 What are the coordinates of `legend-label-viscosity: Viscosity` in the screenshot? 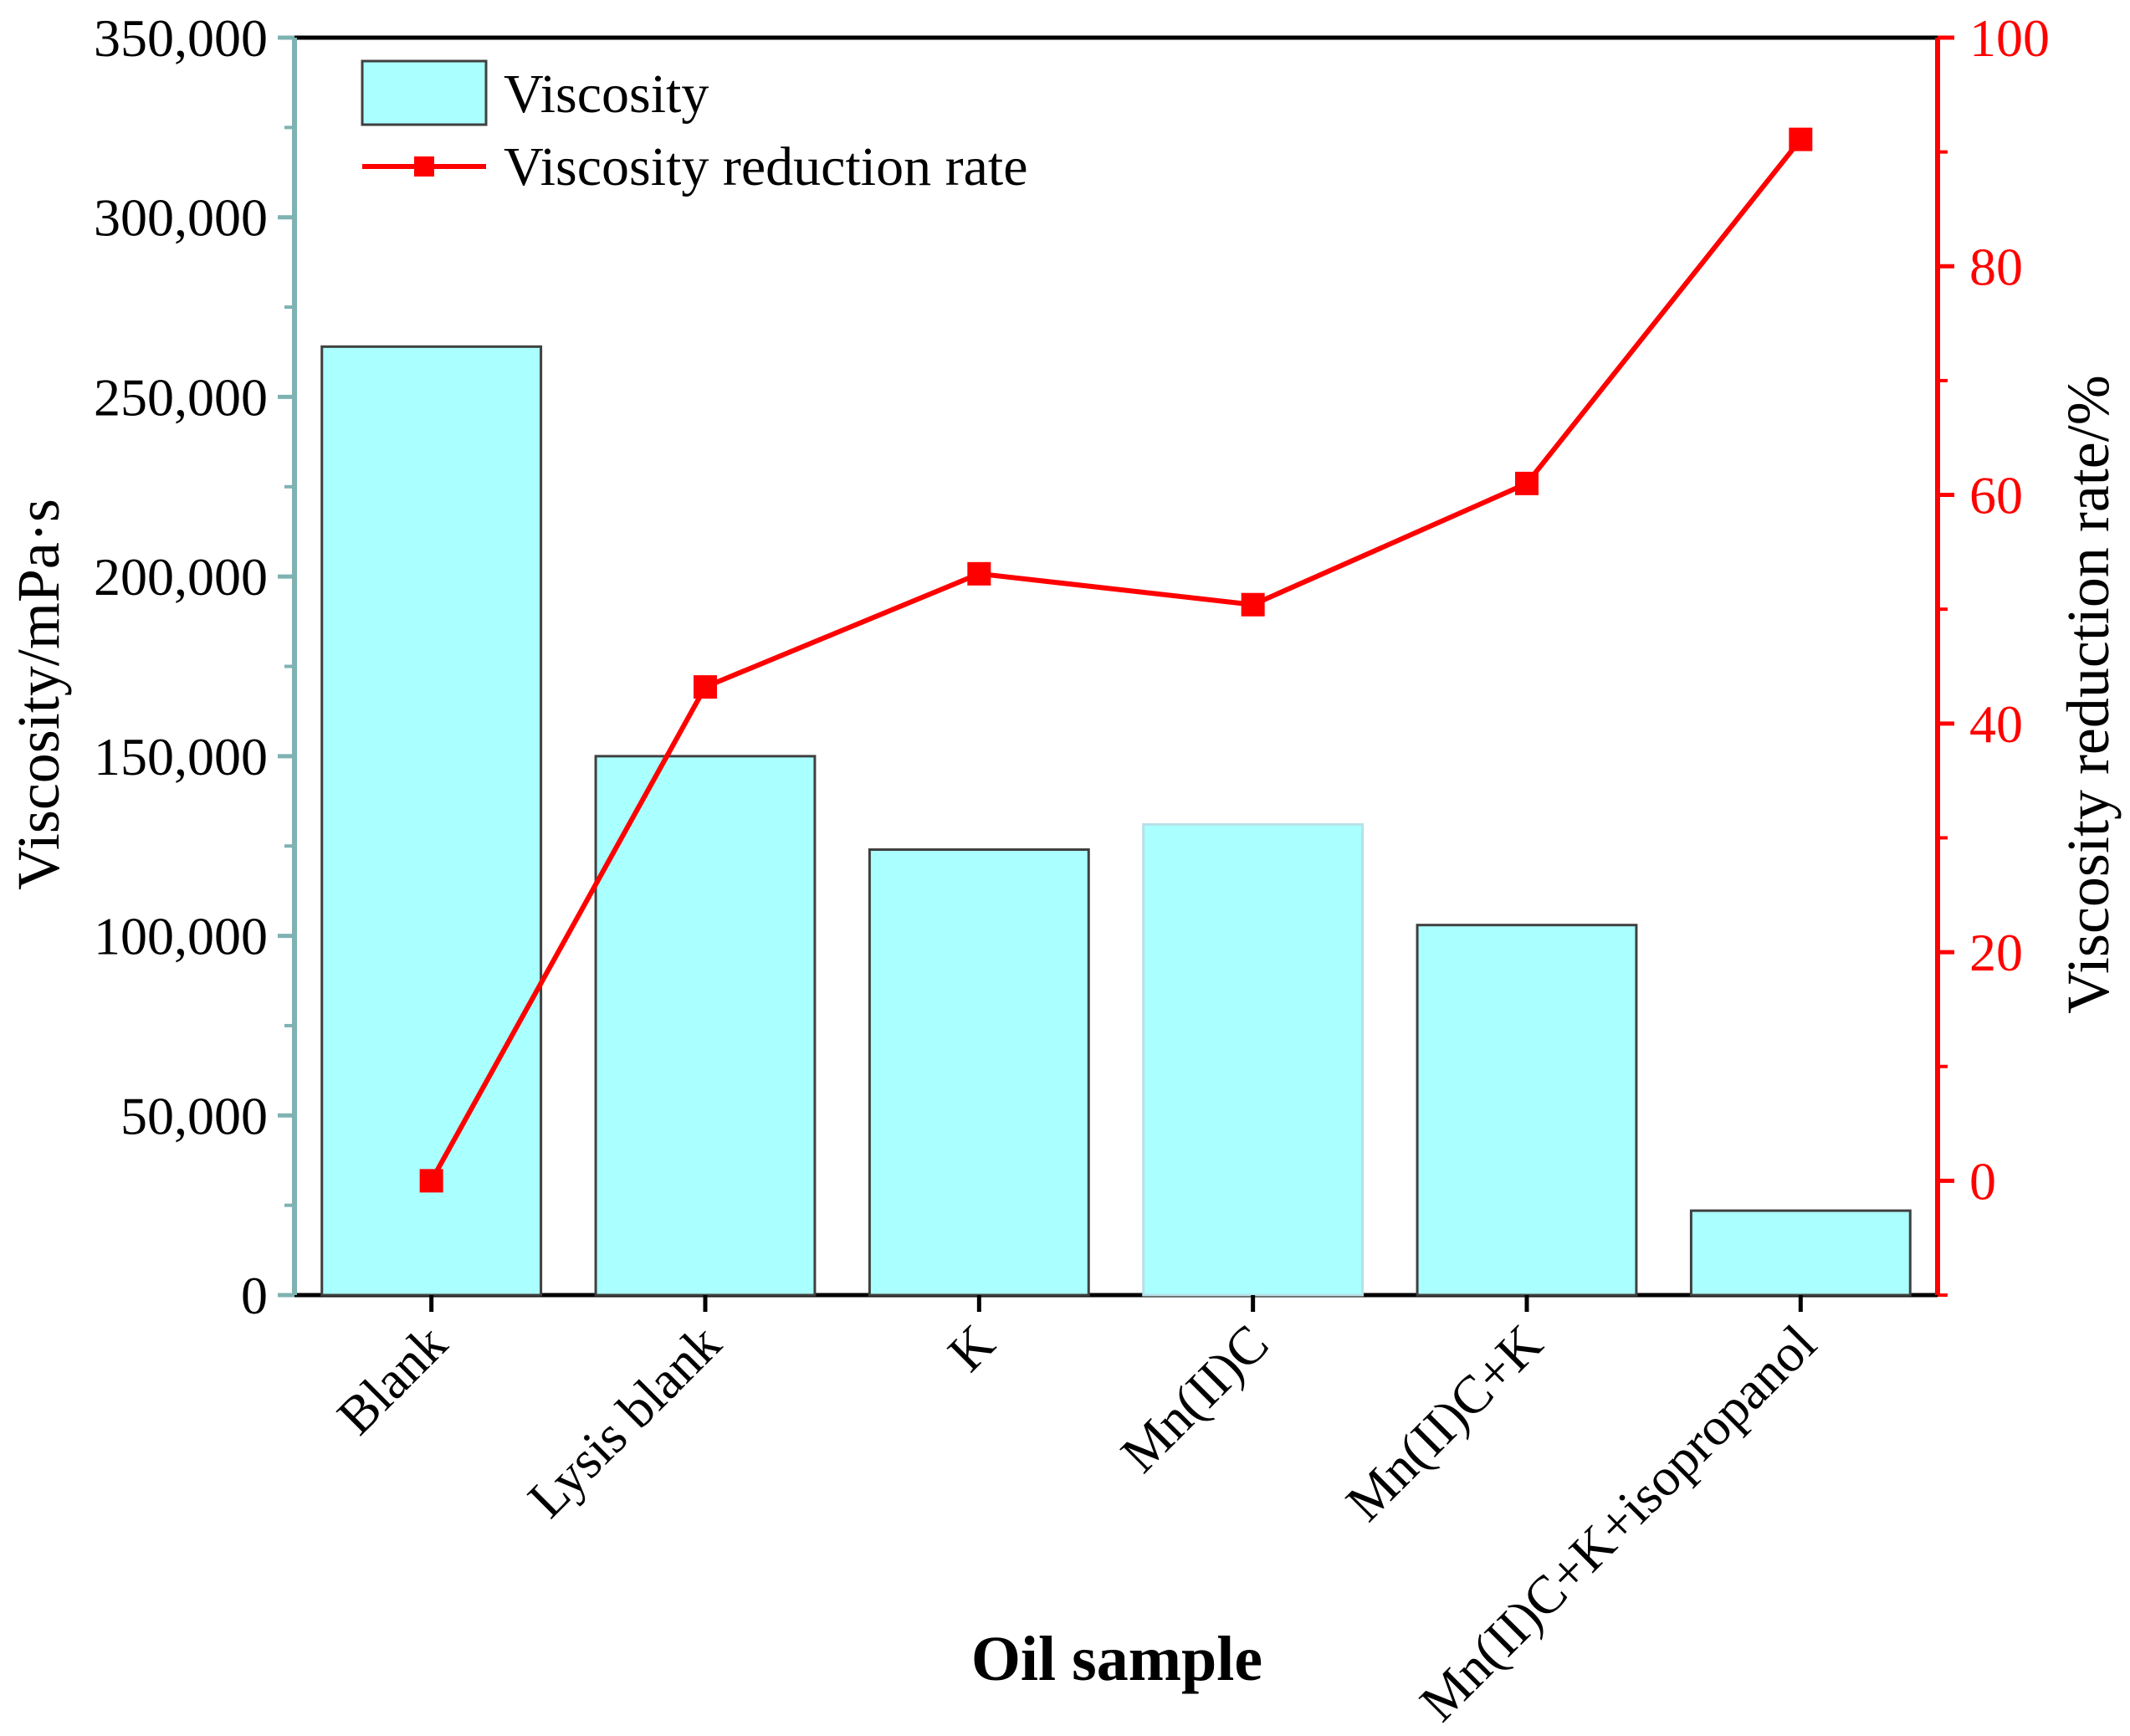 It's located at (607, 94).